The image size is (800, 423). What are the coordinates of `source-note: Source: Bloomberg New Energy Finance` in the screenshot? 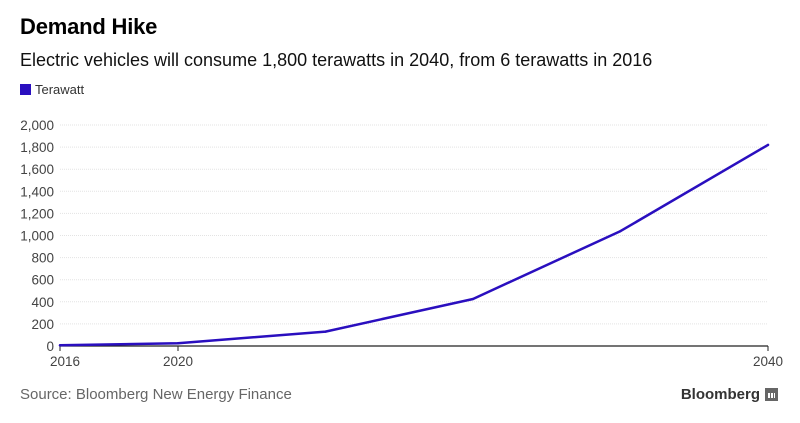 It's located at (156, 394).